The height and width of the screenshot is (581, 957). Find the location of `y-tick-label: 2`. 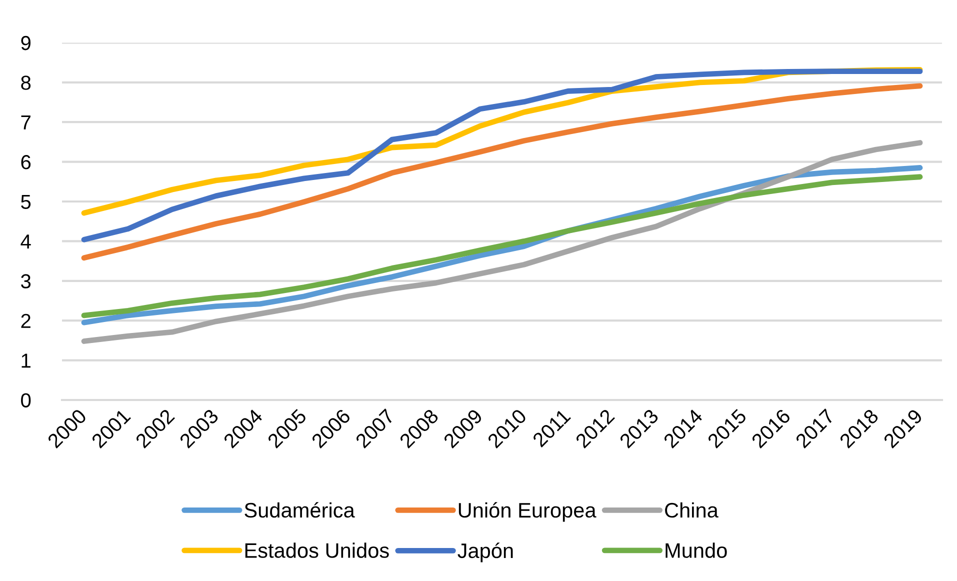

y-tick-label: 2 is located at coordinates (25, 321).